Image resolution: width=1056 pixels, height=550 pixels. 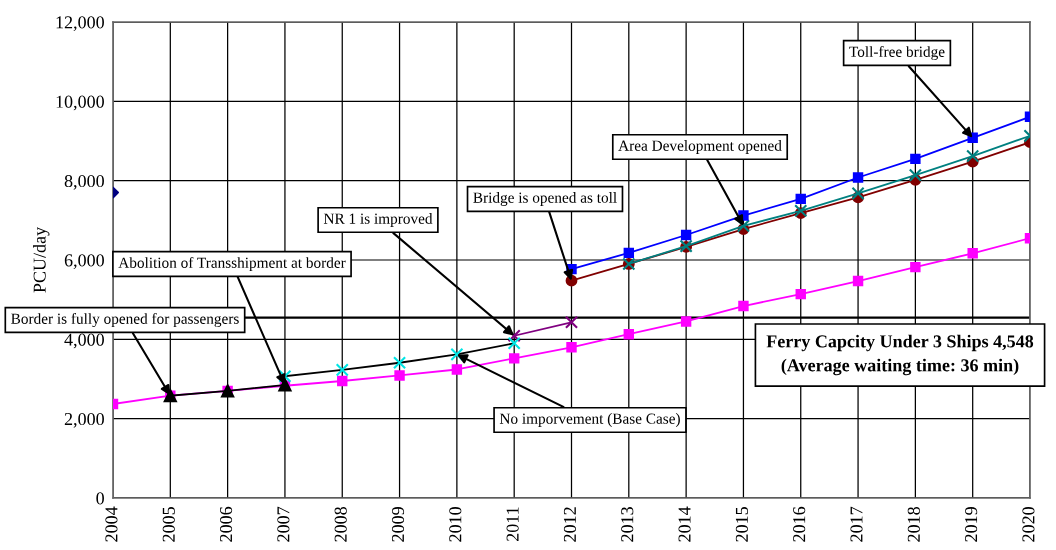 I want to click on annotation: Abolition of Transshipment at border, so click(x=232, y=264).